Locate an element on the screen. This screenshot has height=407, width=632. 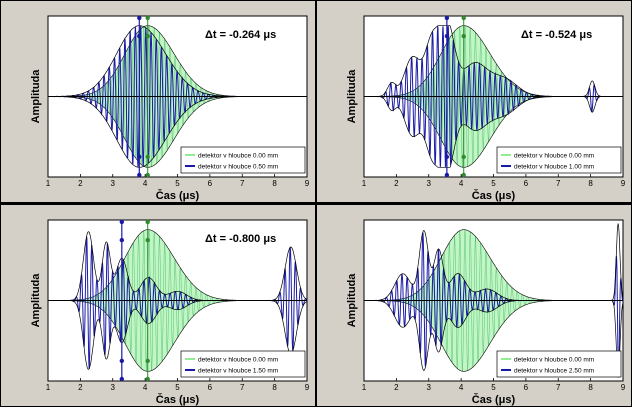
legend-label-2: detektor v hloubce 1.50 mm is located at coordinates (238, 371).